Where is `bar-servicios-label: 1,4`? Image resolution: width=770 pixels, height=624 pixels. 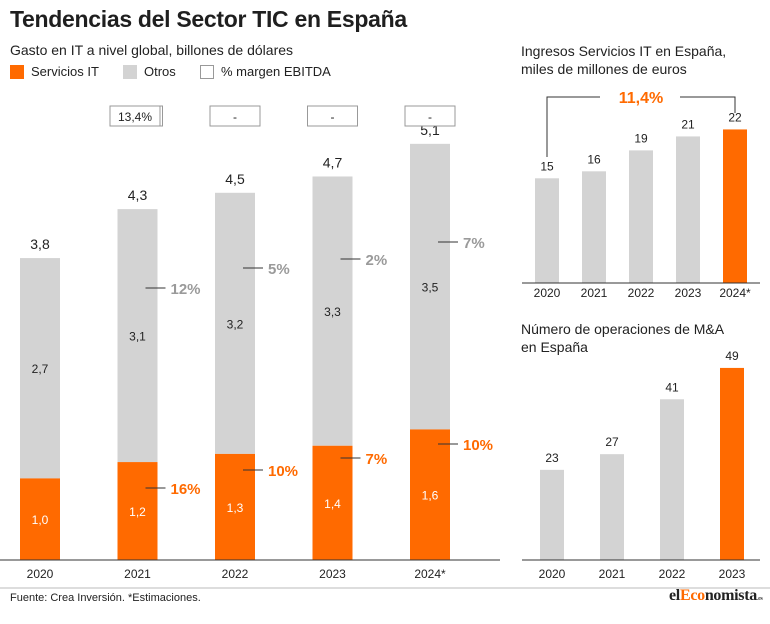
bar-servicios-label: 1,4 is located at coordinates (332, 504).